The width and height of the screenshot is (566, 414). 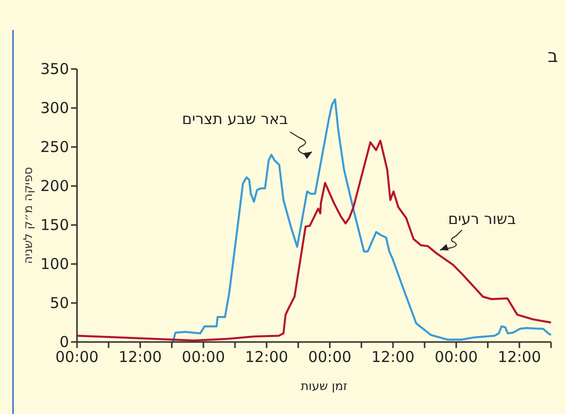 I want to click on y-tick-label: 0, so click(x=64, y=342).